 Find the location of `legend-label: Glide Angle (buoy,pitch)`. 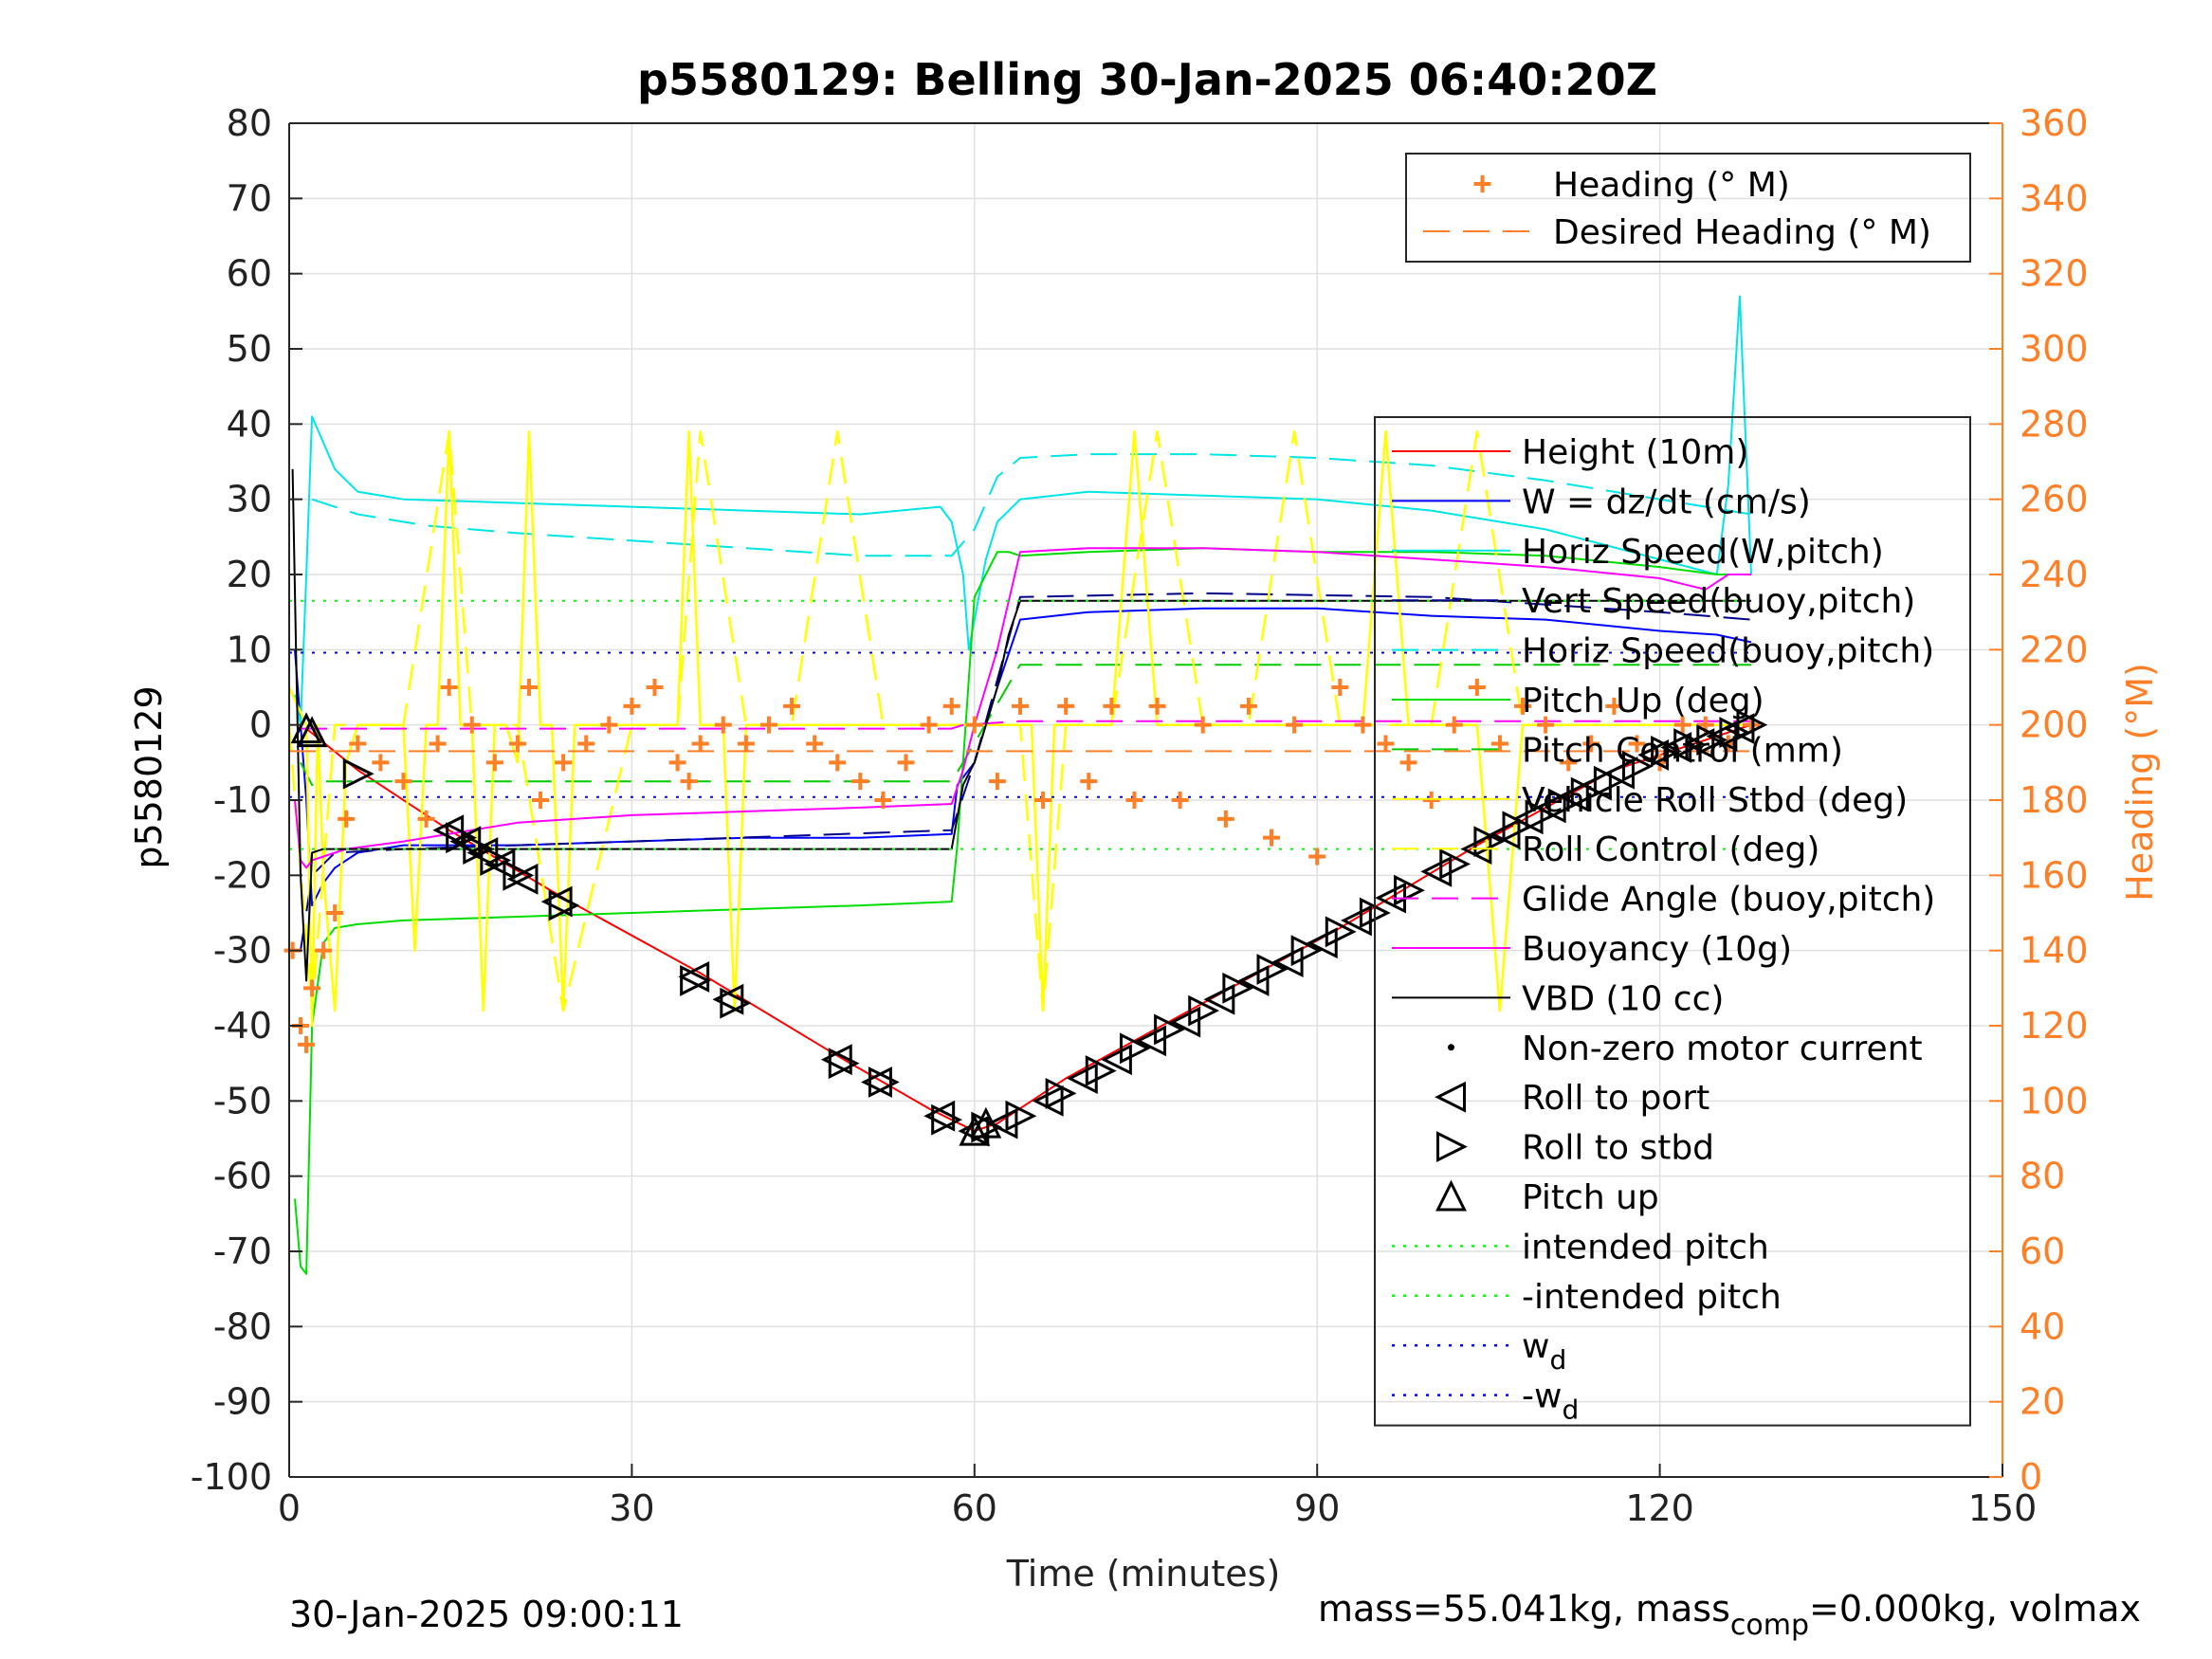

legend-label: Glide Angle (buoy,pitch) is located at coordinates (1728, 900).